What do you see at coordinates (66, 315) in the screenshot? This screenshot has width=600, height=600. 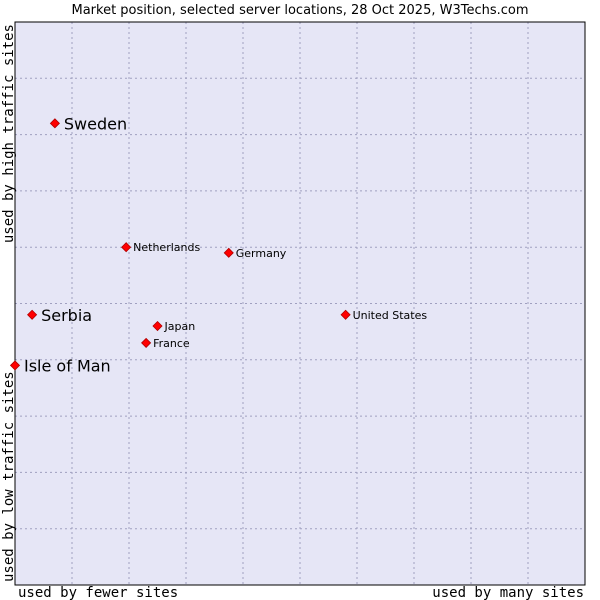 I see `point-label-serbia: Serbia` at bounding box center [66, 315].